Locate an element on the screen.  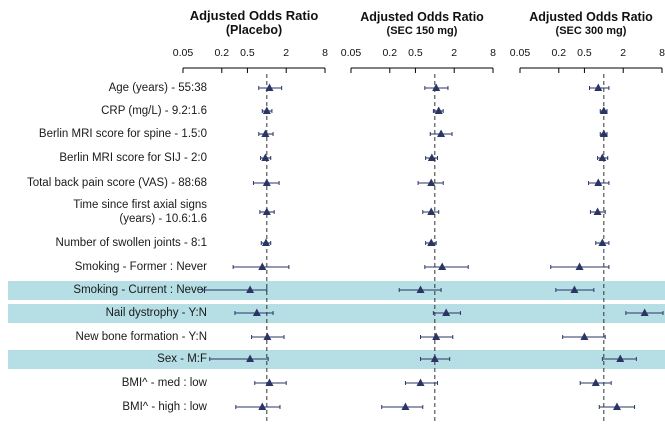
panel-title: Adjusted Odds Ratio (Placebo) is located at coordinates (254, 23).